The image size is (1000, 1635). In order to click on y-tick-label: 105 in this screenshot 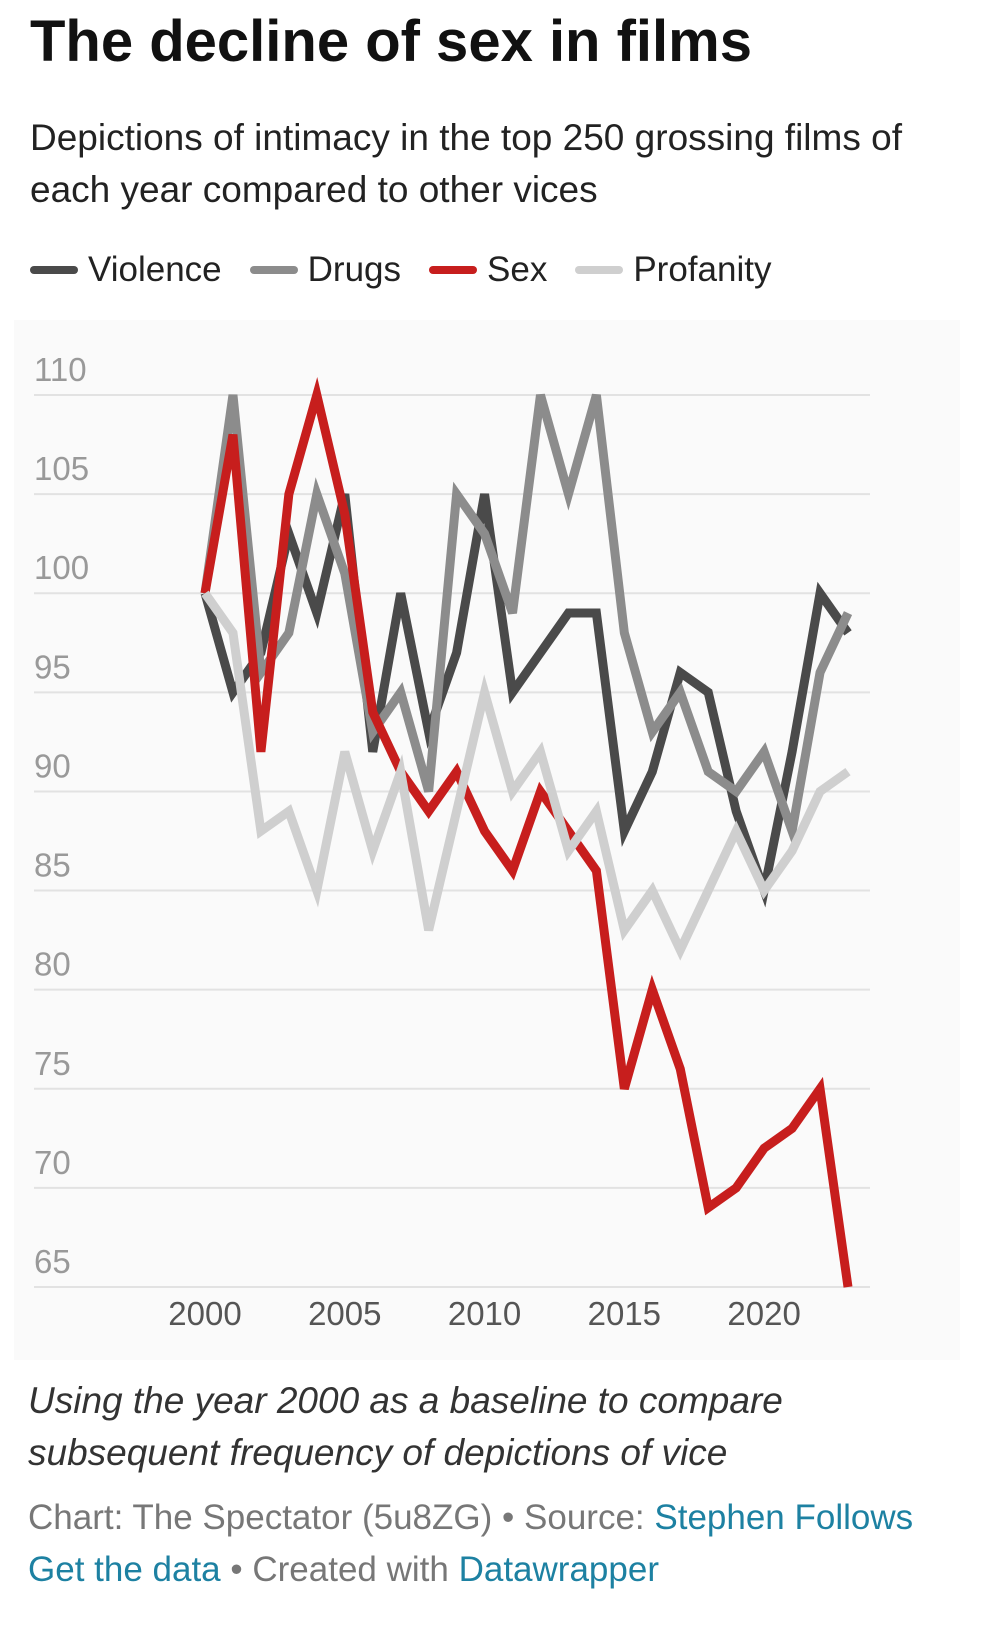, I will do `click(61, 468)`.